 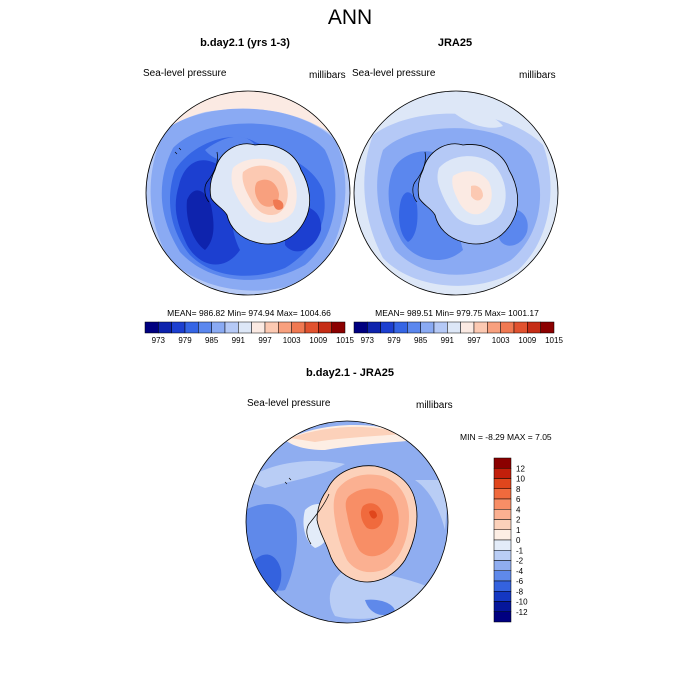 I want to click on diff-colorbar-tick-label: 0, so click(x=518, y=540).